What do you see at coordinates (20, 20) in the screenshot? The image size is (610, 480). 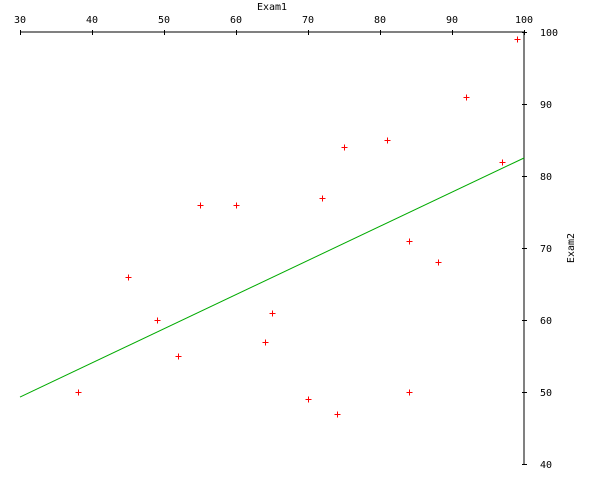 I see `x-tick-label: 30` at bounding box center [20, 20].